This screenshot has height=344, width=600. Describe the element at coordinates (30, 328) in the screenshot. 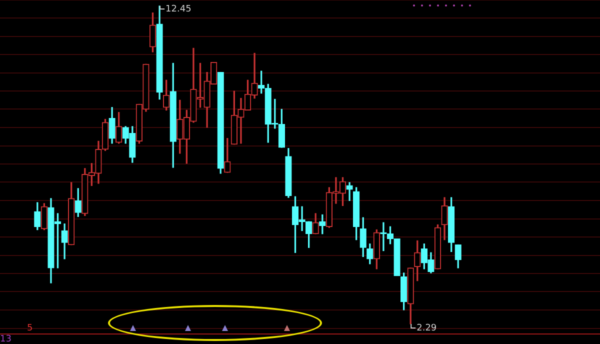

I see `text: 5` at that location.